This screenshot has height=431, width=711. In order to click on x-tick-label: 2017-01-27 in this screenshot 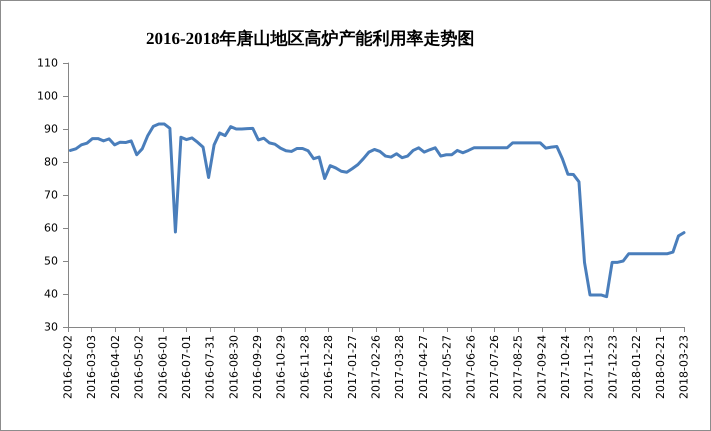, I will do `click(352, 367)`.